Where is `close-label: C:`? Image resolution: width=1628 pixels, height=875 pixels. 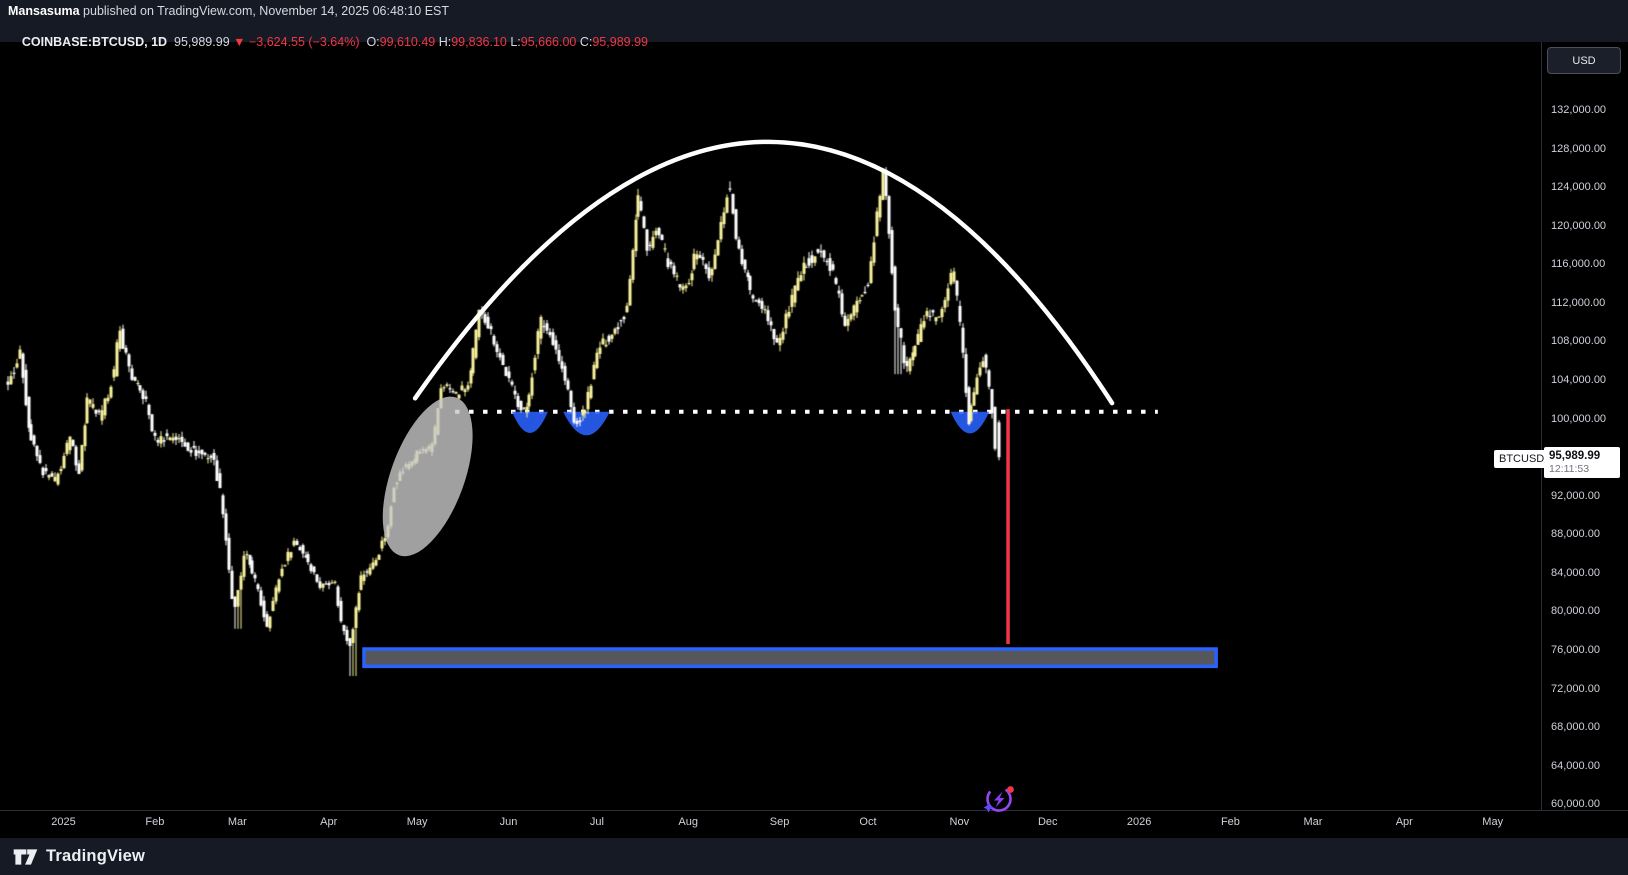
close-label: C: is located at coordinates (586, 42).